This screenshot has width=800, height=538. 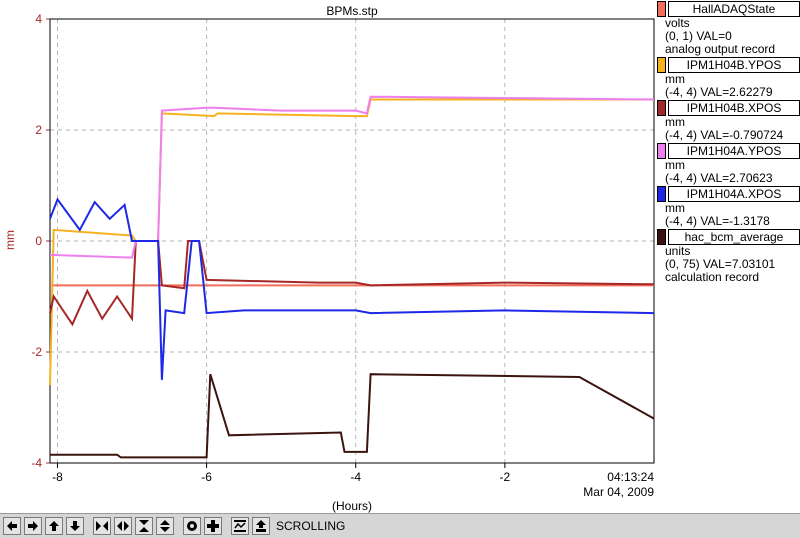 I want to click on chart-title: BPMs.stp, so click(x=352, y=11).